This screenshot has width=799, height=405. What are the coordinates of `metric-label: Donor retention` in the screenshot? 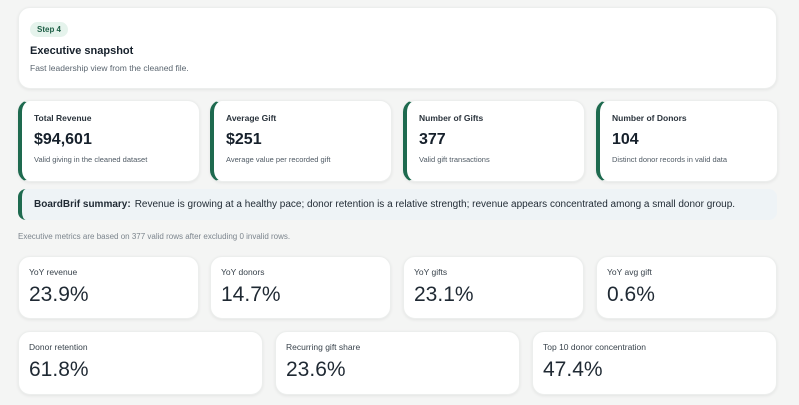 It's located at (58, 347).